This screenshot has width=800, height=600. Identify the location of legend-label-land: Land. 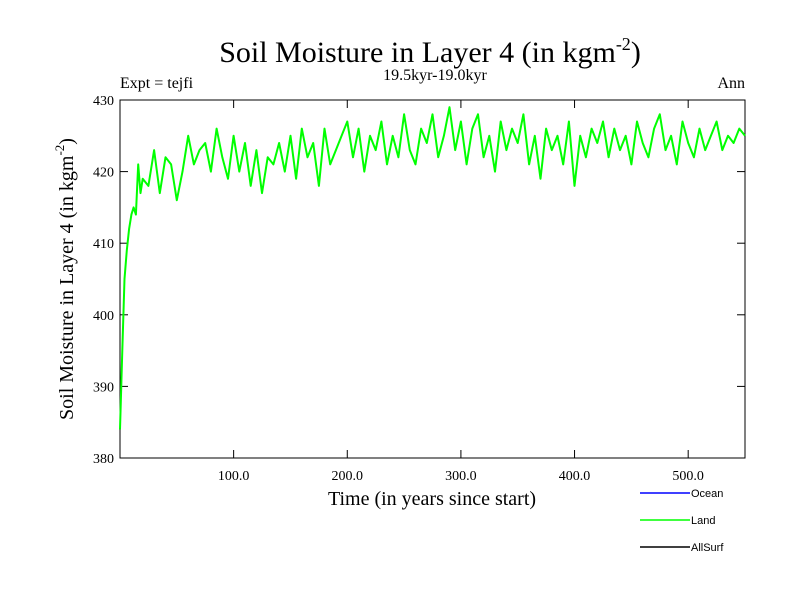
(703, 521).